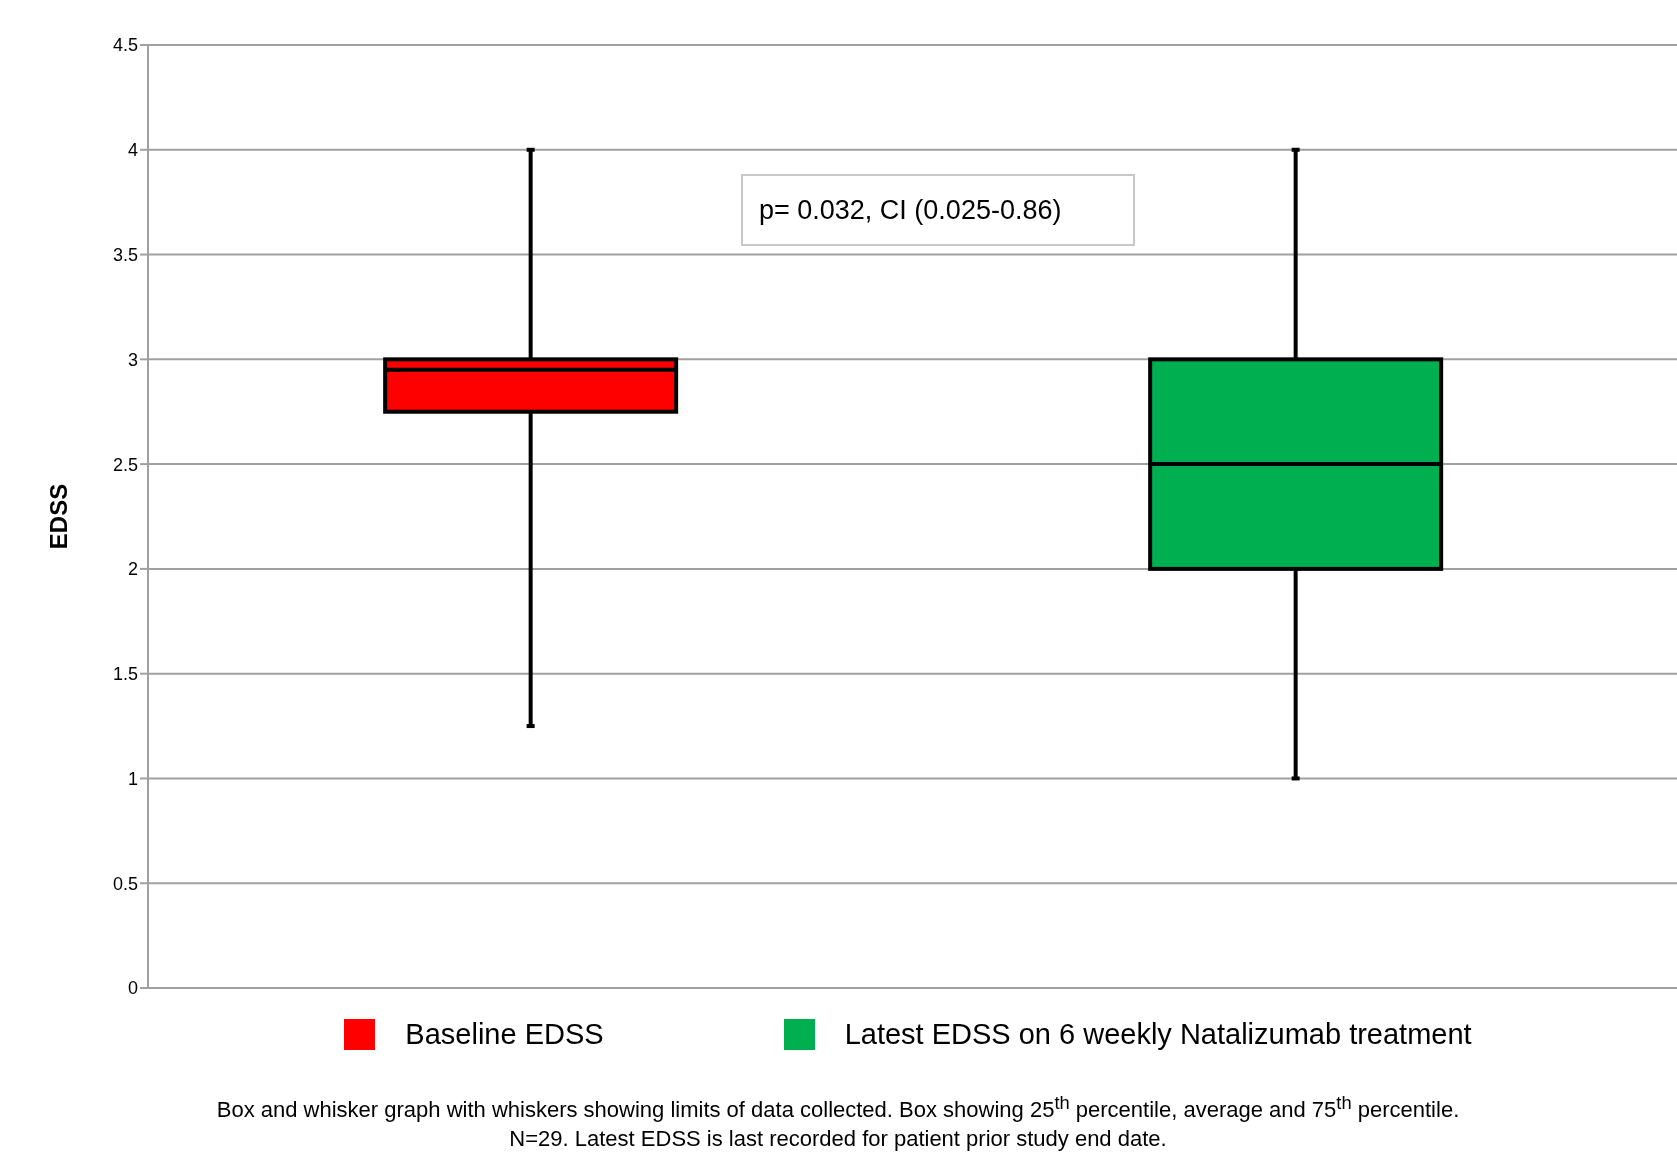 The height and width of the screenshot is (1168, 1677). What do you see at coordinates (58, 516) in the screenshot?
I see `y-axis-title: EDSS` at bounding box center [58, 516].